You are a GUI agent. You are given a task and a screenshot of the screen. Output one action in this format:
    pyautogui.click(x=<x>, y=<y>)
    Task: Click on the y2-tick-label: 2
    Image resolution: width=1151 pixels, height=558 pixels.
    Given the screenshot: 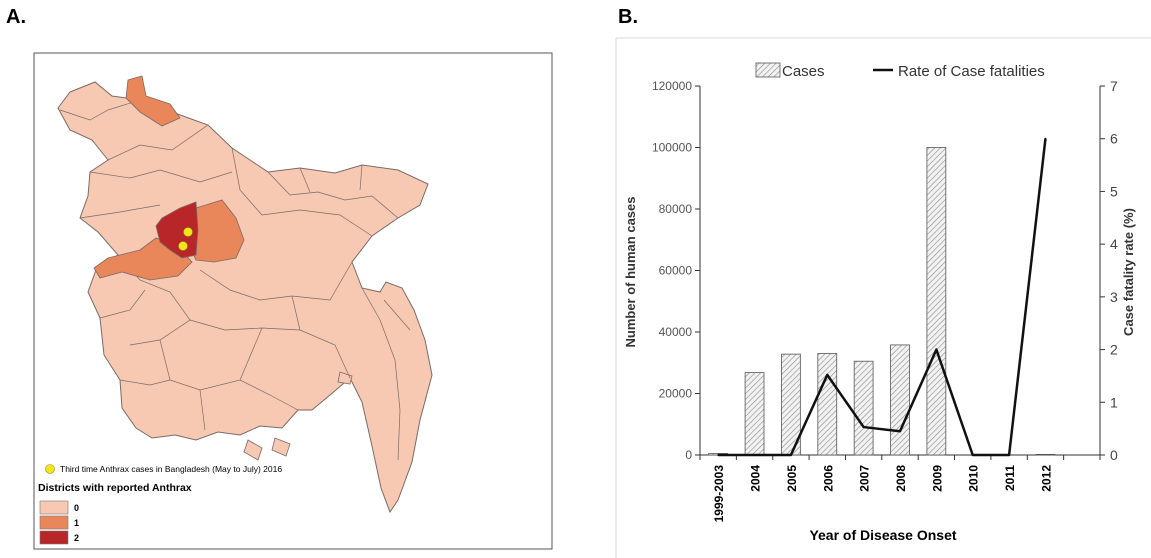 What is the action you would take?
    pyautogui.click(x=1114, y=350)
    